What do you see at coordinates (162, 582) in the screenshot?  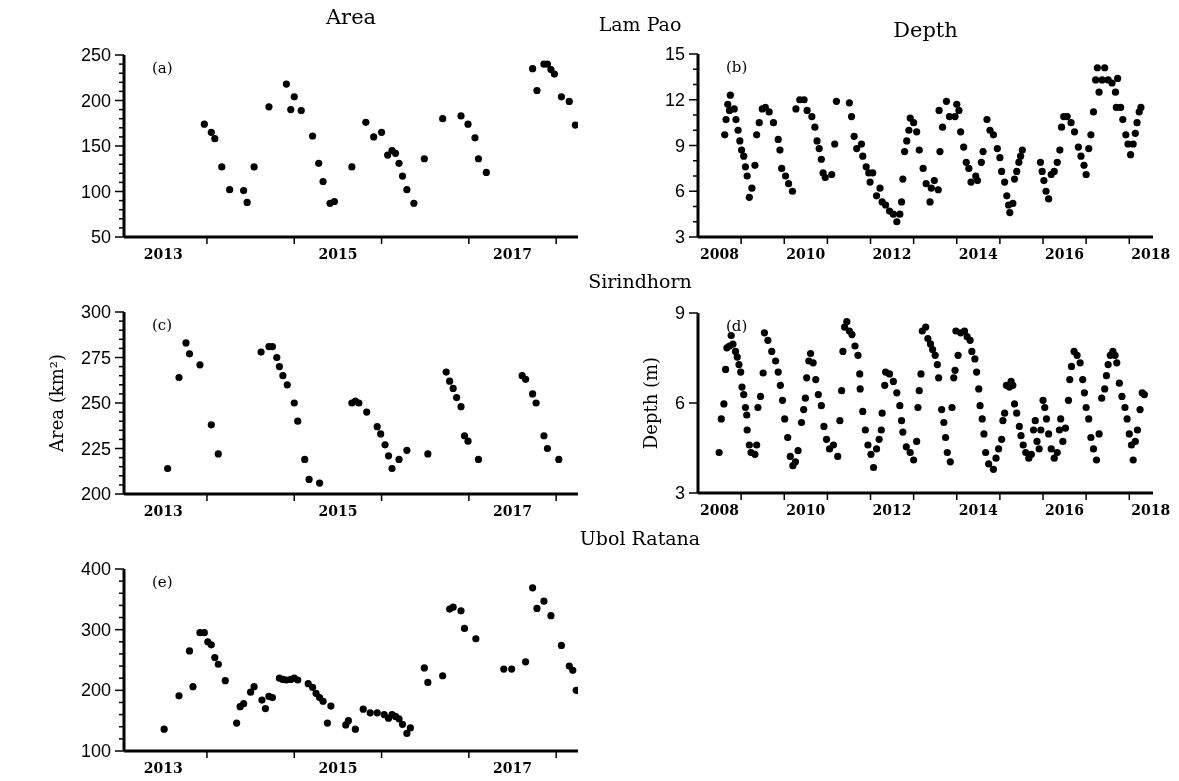 I see `annotation: (e)` at bounding box center [162, 582].